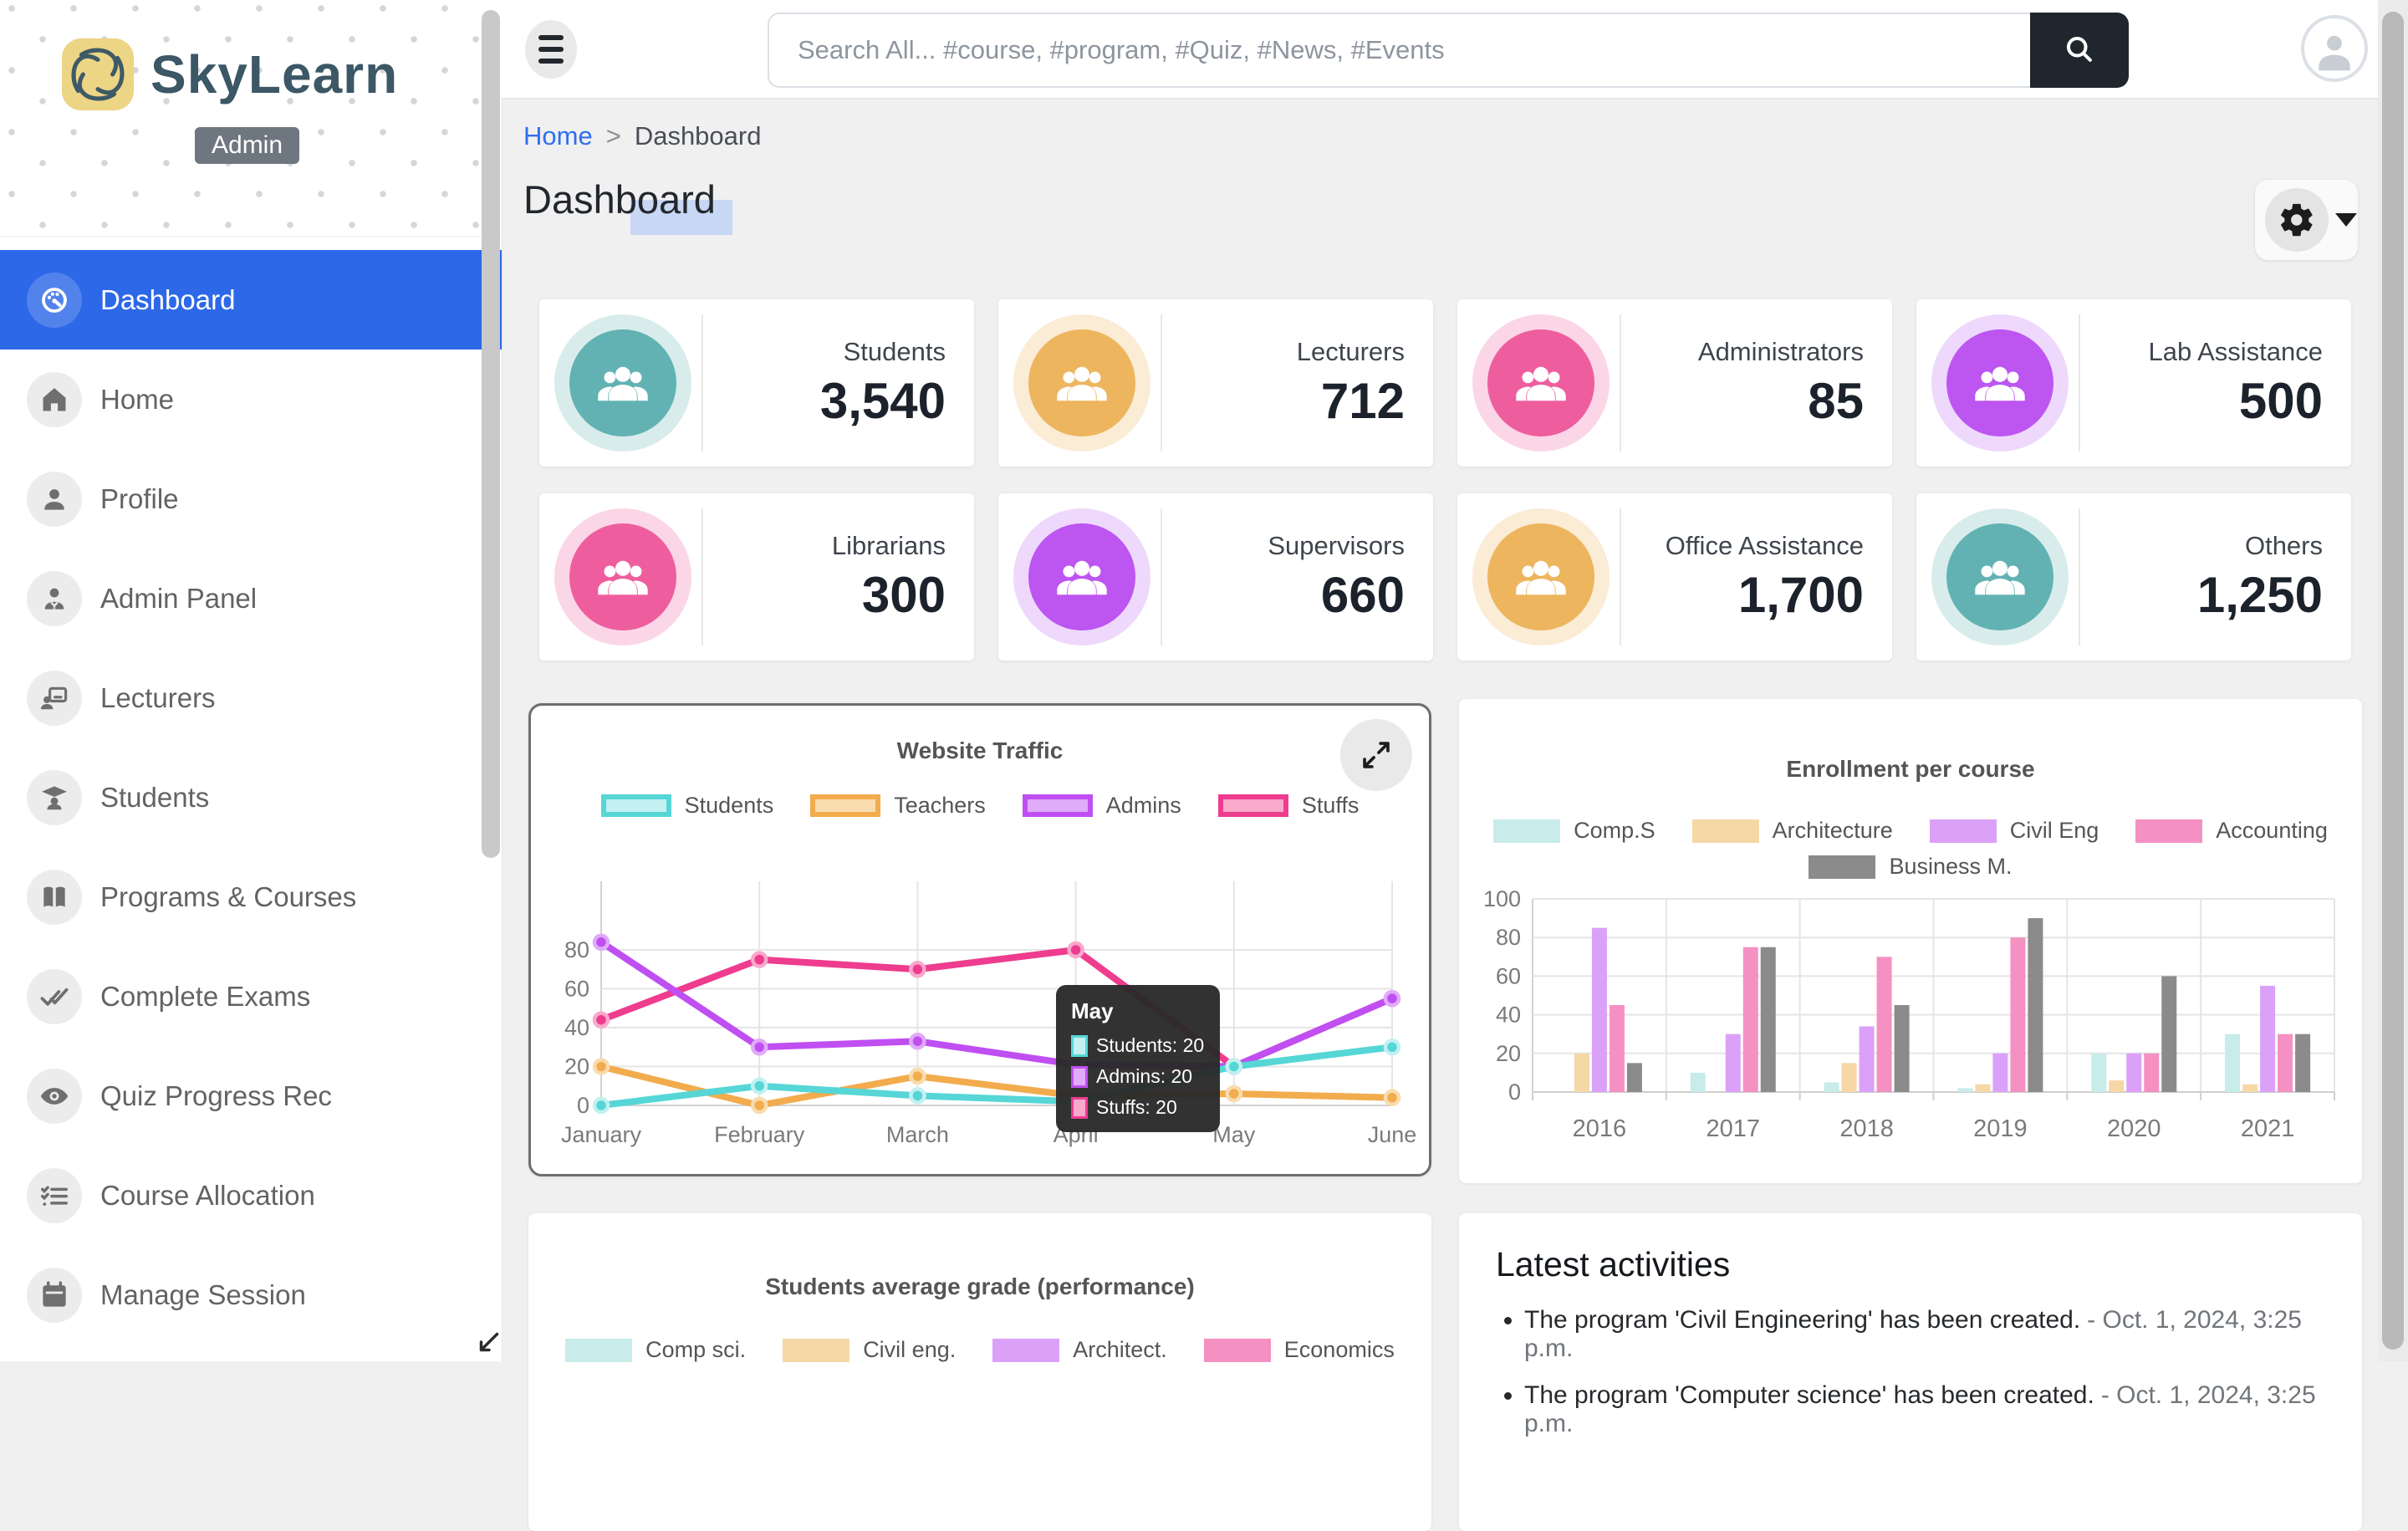  What do you see at coordinates (251, 399) in the screenshot?
I see `sidebar-item-home: Home` at bounding box center [251, 399].